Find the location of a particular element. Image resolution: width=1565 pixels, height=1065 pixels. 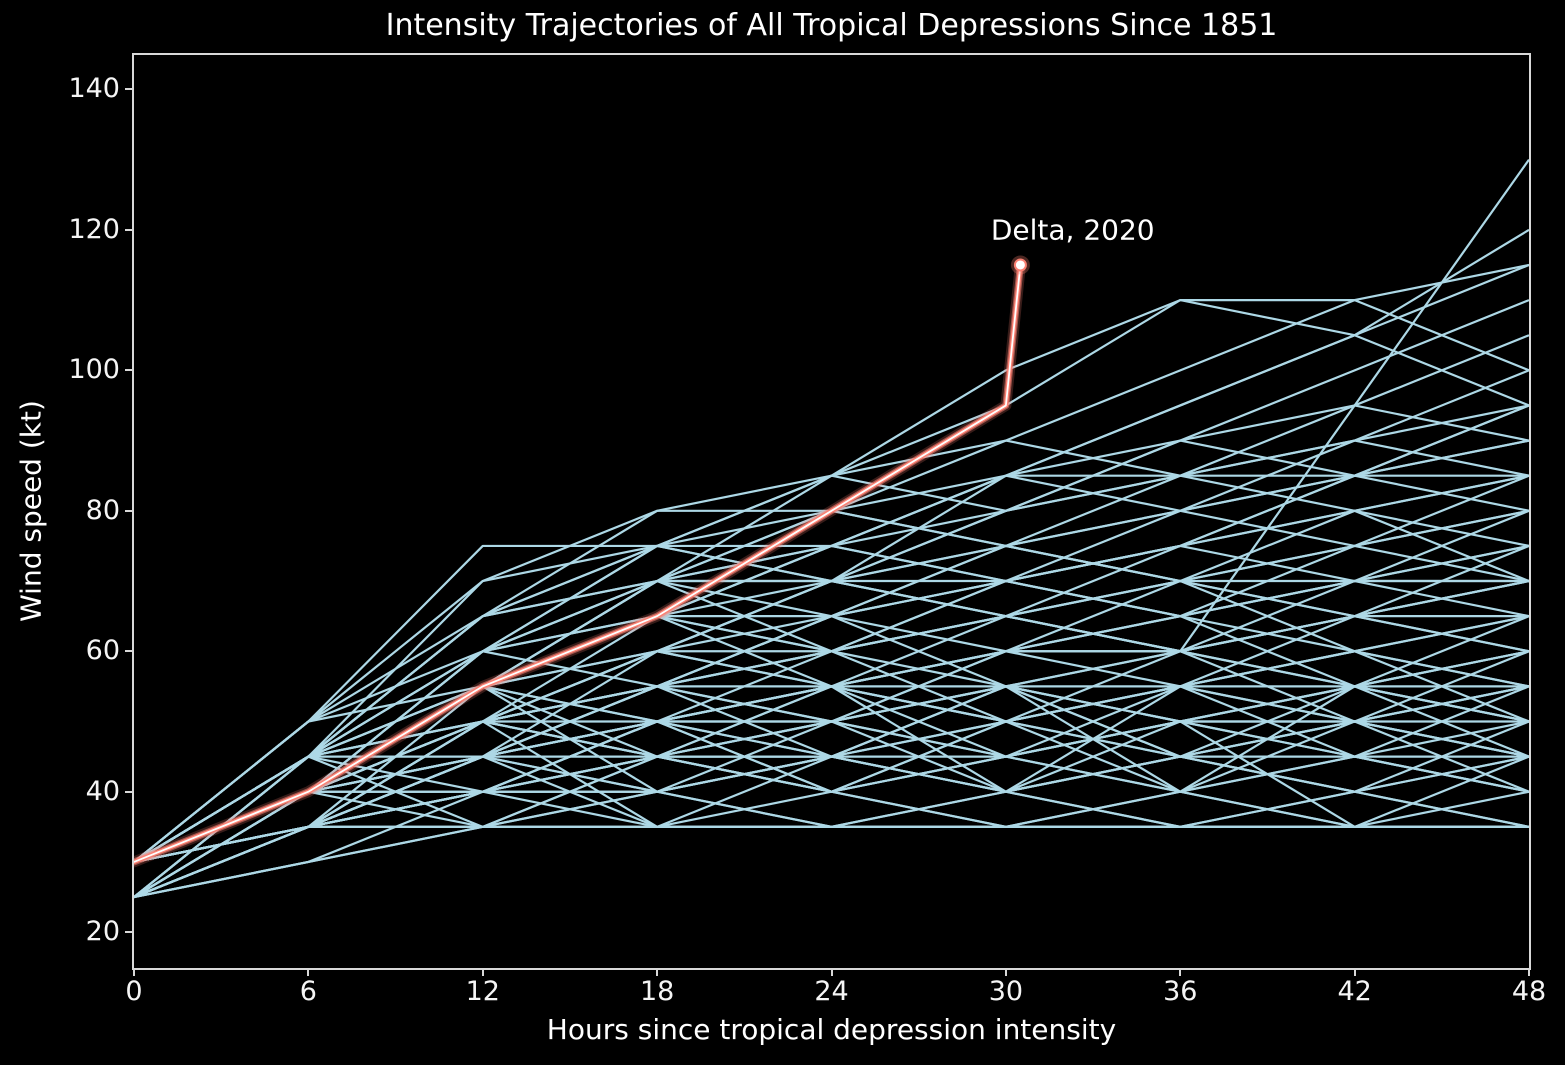

x-axis-tick-label: 12 is located at coordinates (482, 991).